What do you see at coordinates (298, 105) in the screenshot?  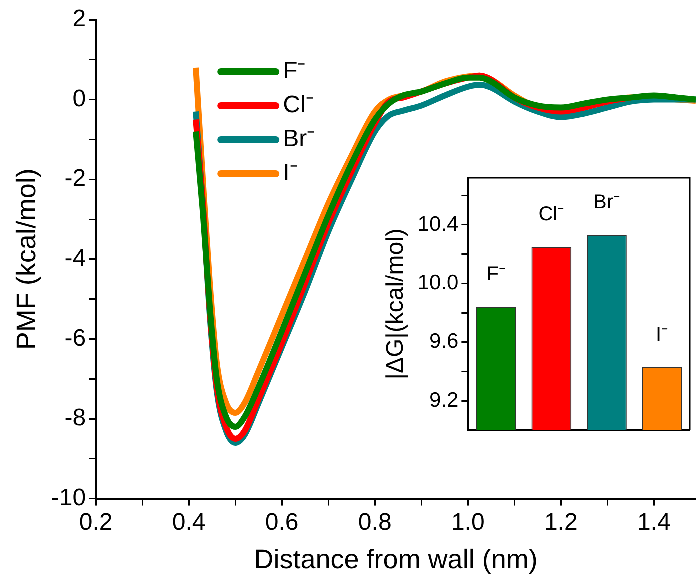 I see `legend-label: Cl⁻` at bounding box center [298, 105].